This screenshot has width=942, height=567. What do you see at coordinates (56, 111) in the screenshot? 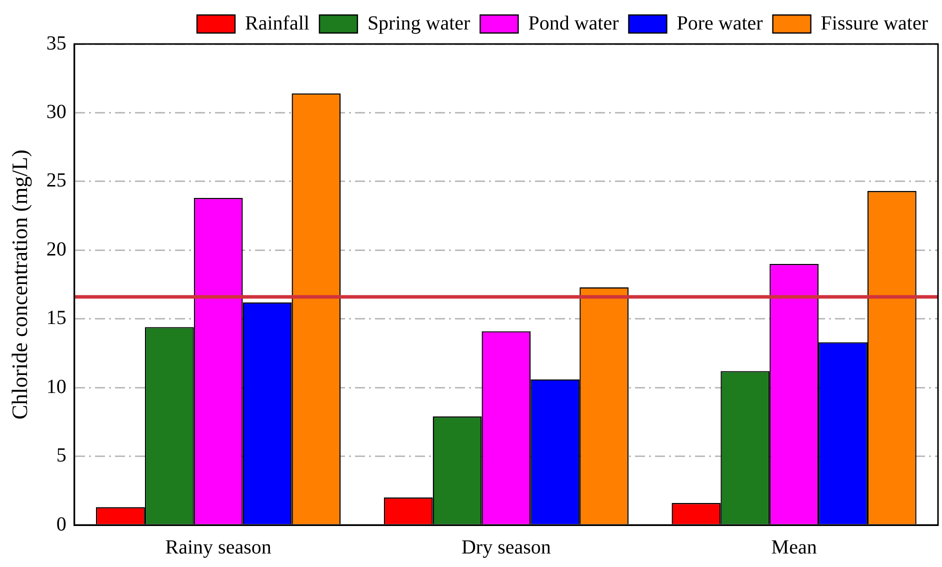
I see `y-tick-label: 30` at bounding box center [56, 111].